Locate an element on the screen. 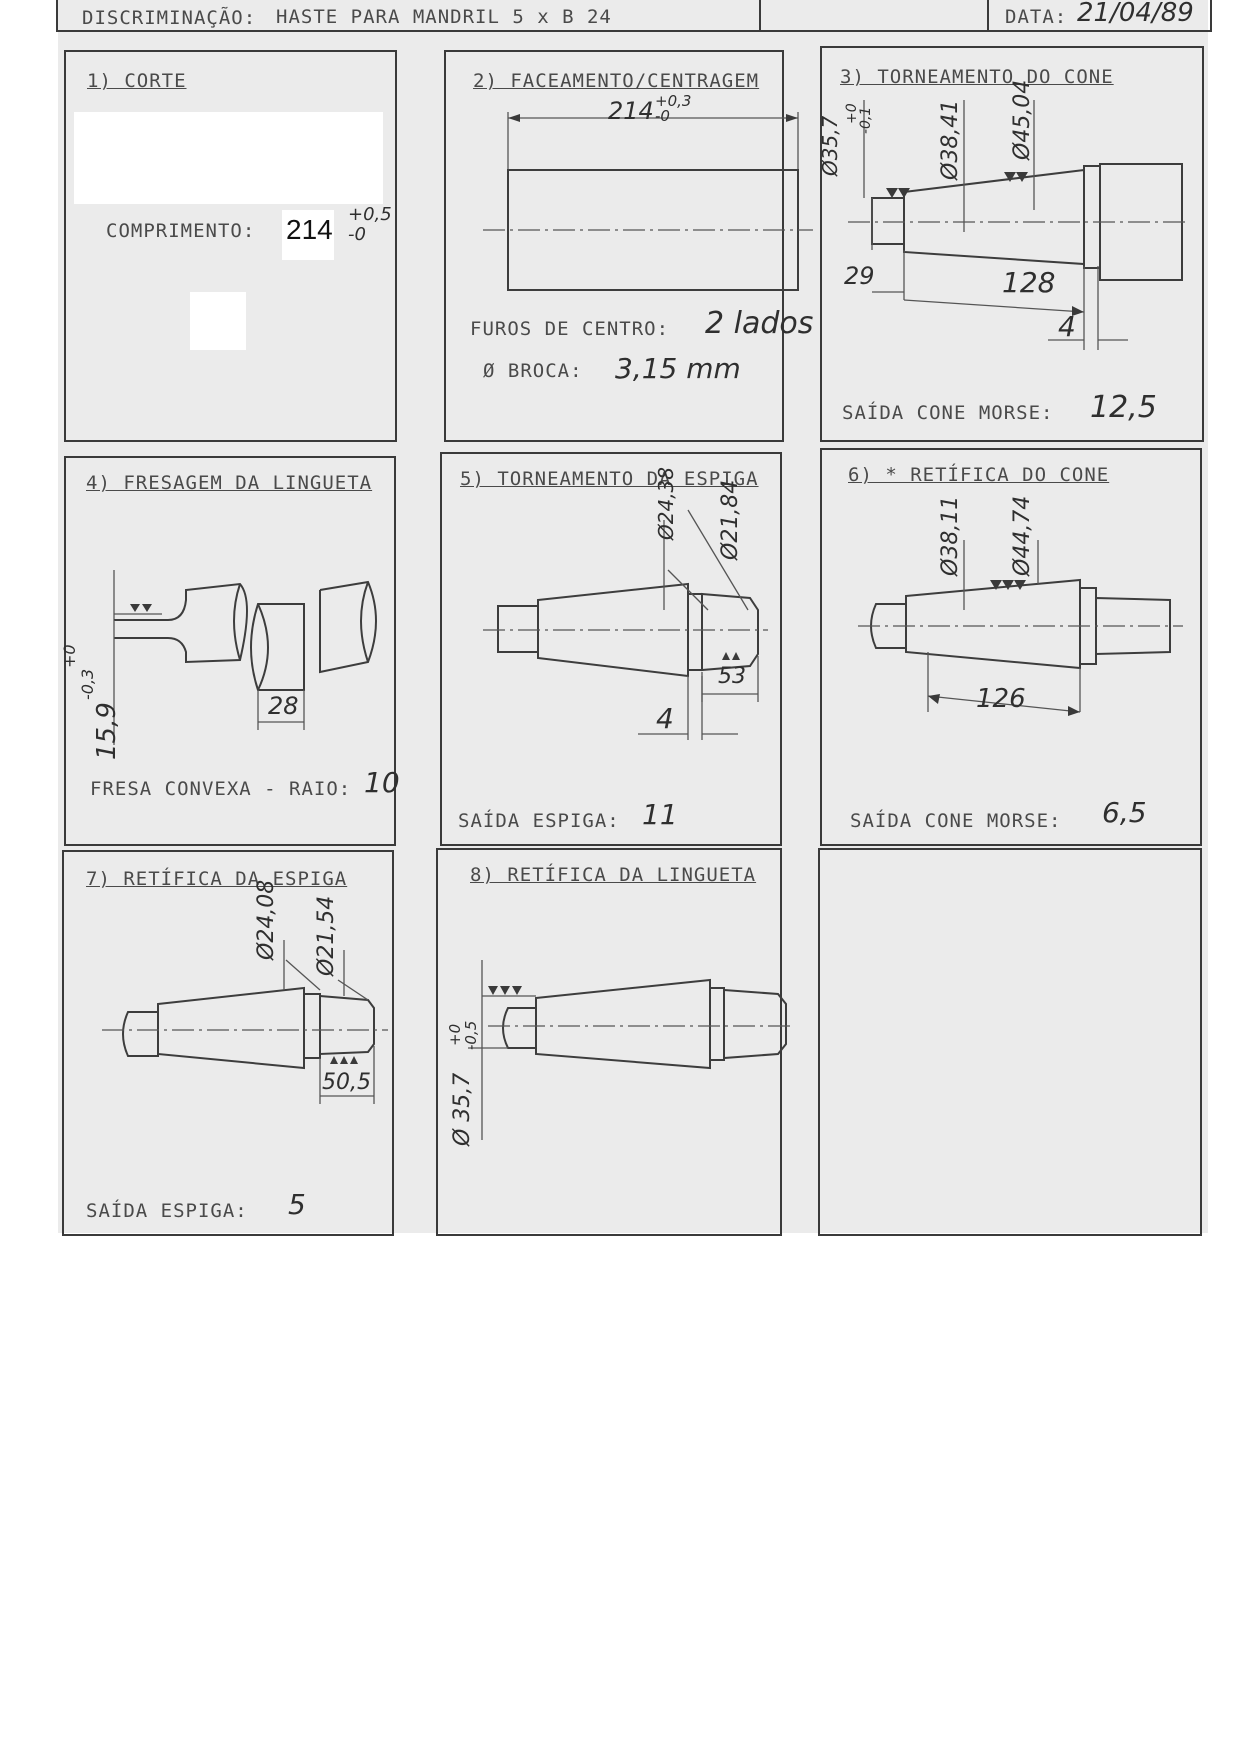 The image size is (1240, 1754). step-7-panel is located at coordinates (228, 1043).